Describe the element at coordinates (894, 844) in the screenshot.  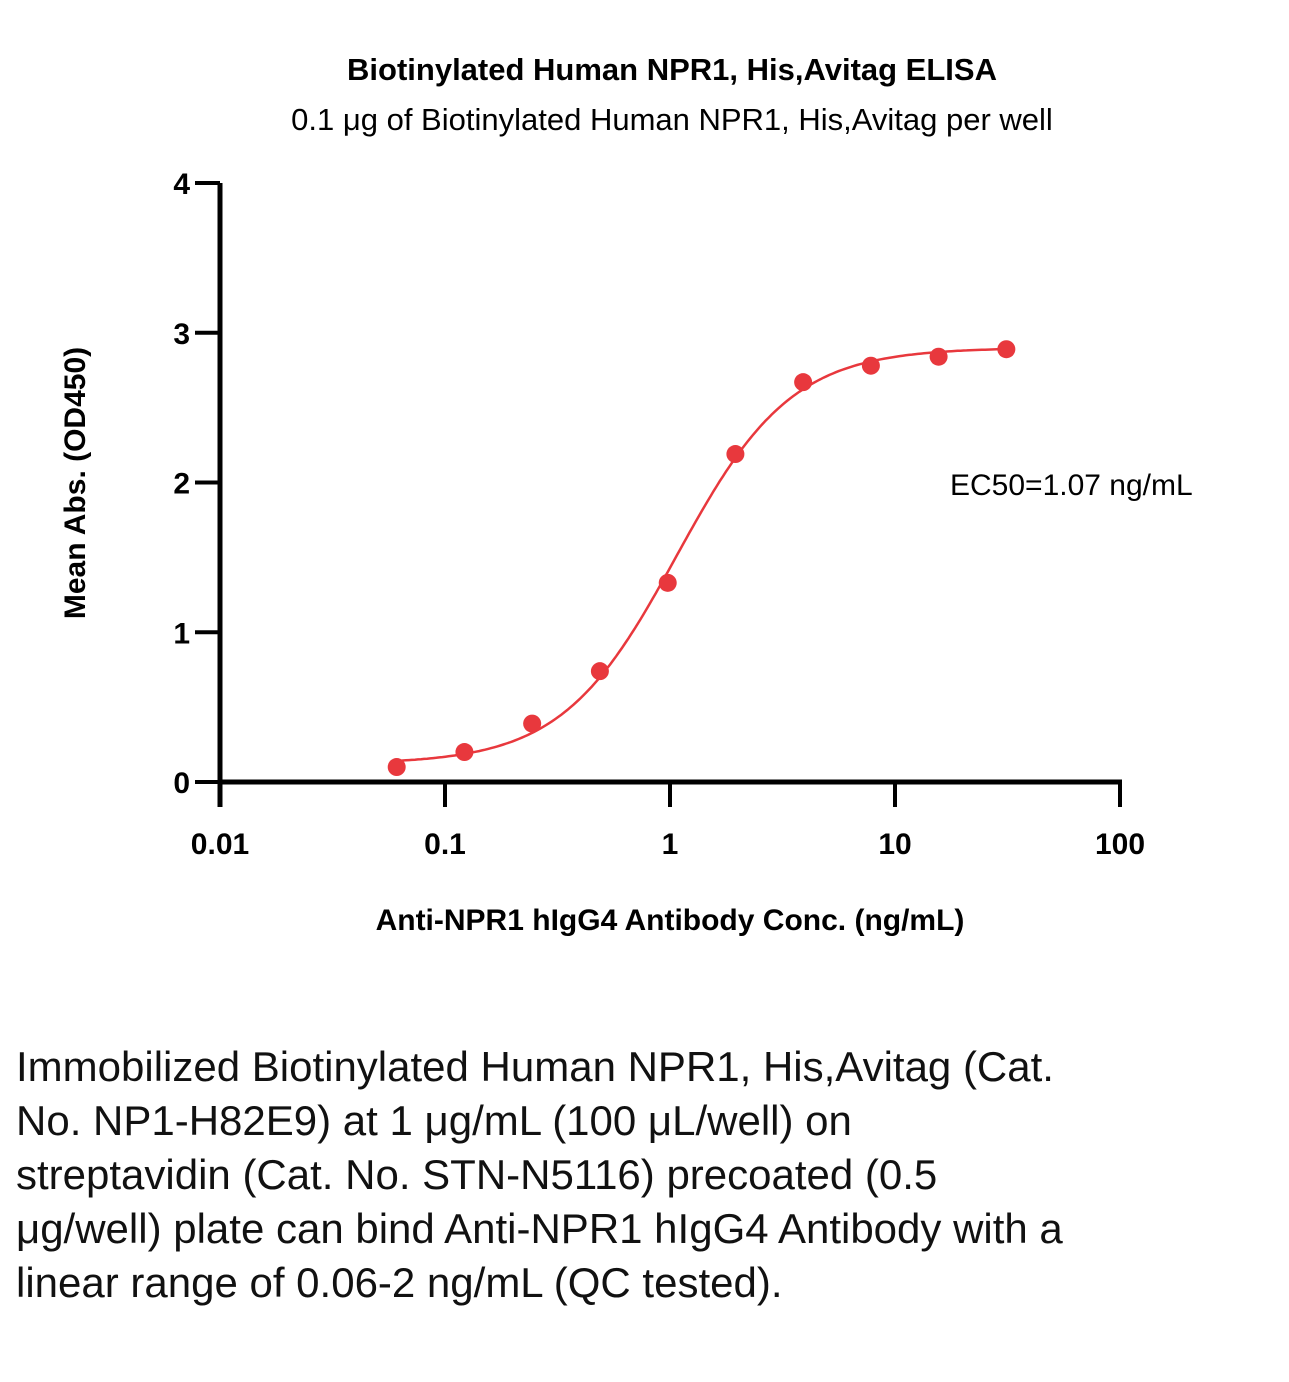
I see `x-tick-label: 10` at that location.